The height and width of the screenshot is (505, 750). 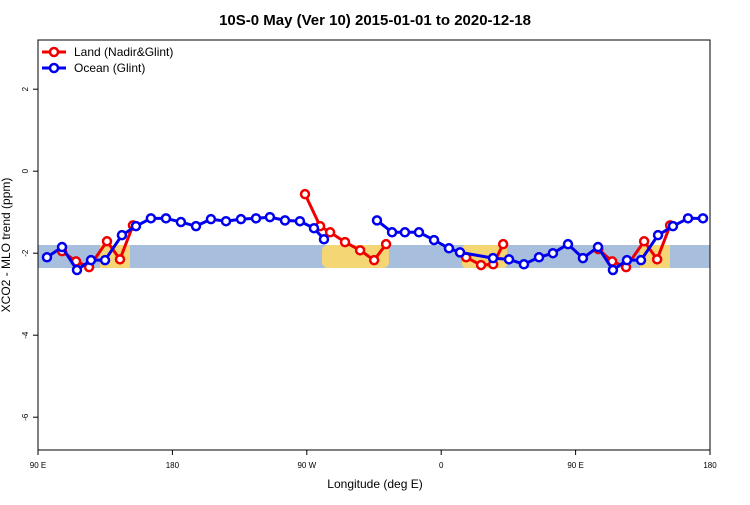 What do you see at coordinates (25, 253) in the screenshot?
I see `y-tick-label: -2` at bounding box center [25, 253].